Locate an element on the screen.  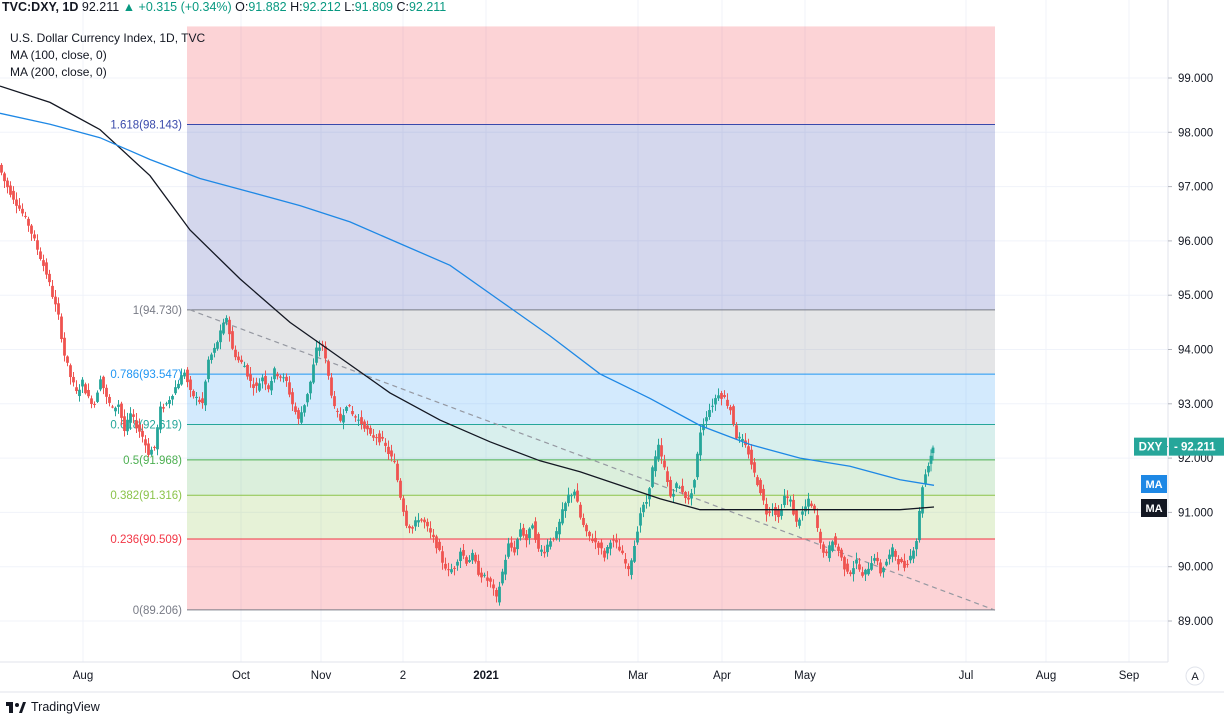
open-value: 91.882 is located at coordinates (267, 7).